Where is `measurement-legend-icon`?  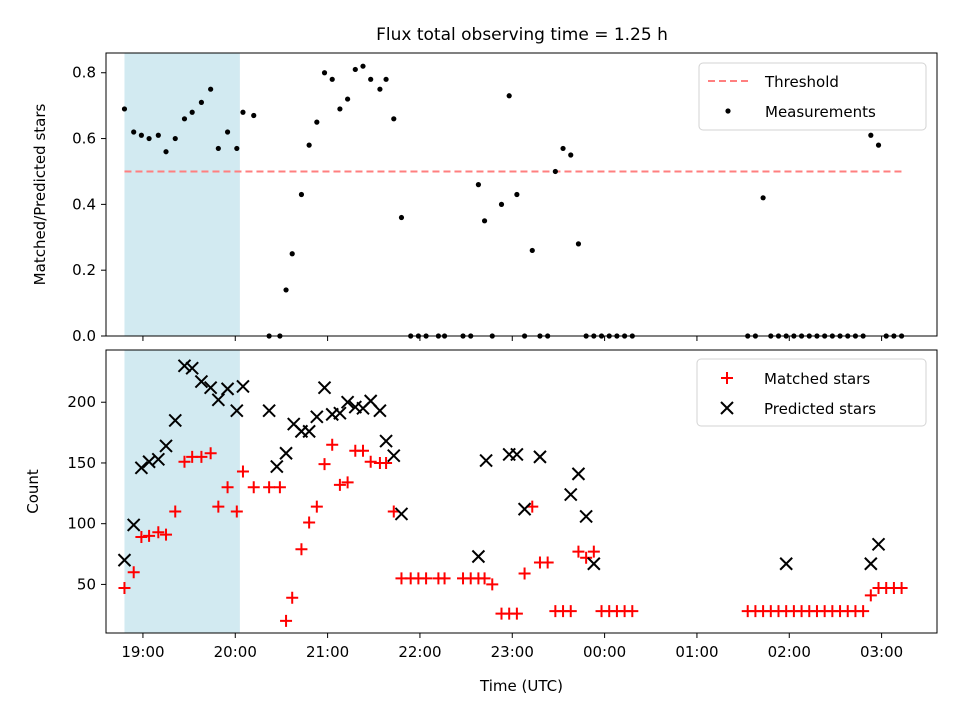
measurement-legend-icon is located at coordinates (728, 111).